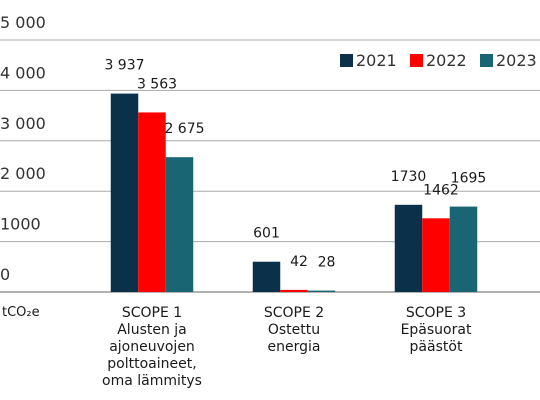  I want to click on y-tick-label: 4 000, so click(23, 72).